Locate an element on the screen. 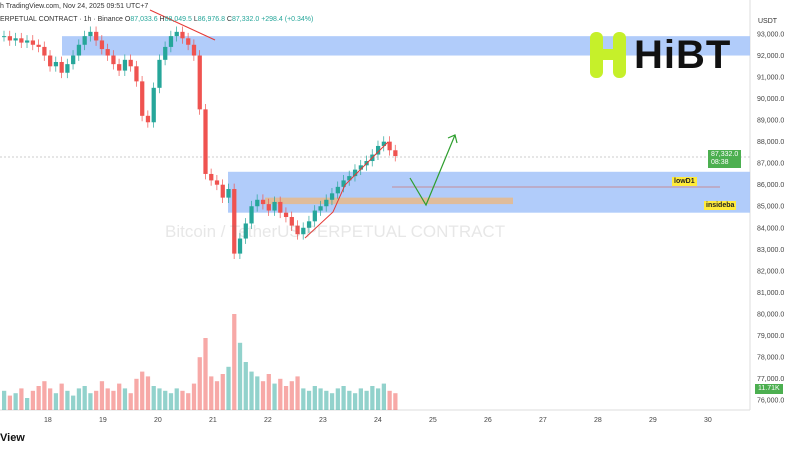 The image size is (800, 450). x-tick-label: 29 is located at coordinates (653, 420).